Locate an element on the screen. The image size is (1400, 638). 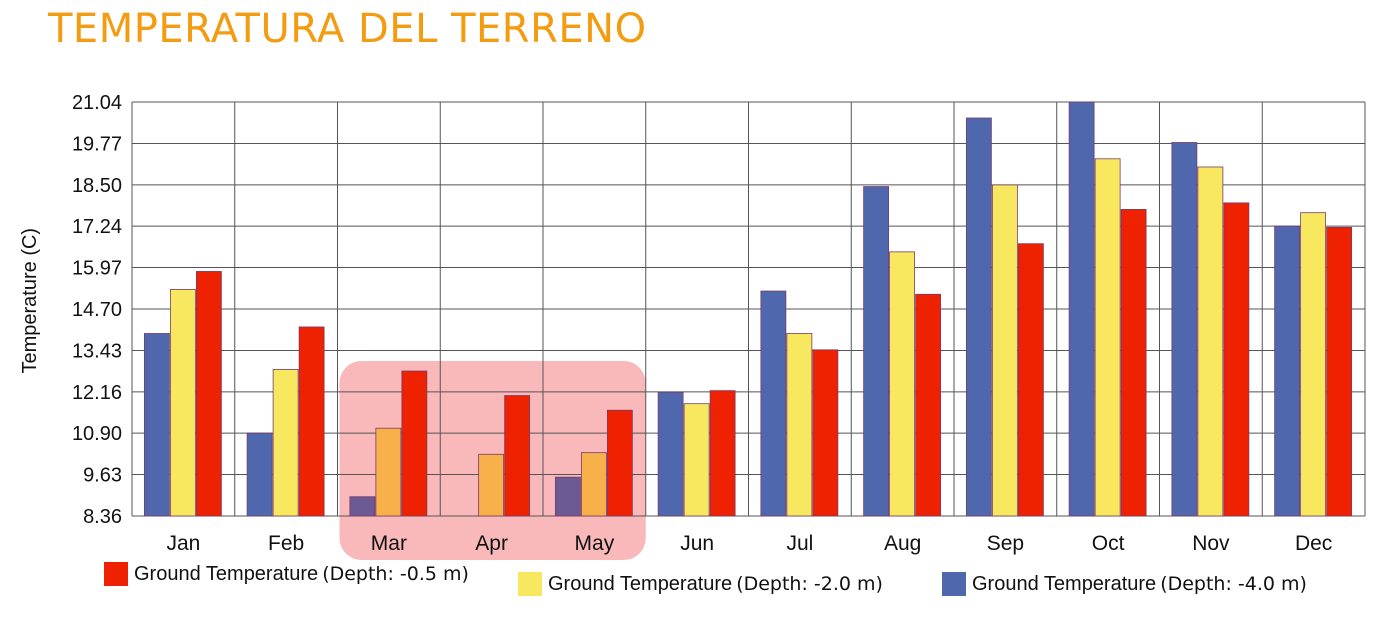
x-tick-label: Jul is located at coordinates (799, 543).